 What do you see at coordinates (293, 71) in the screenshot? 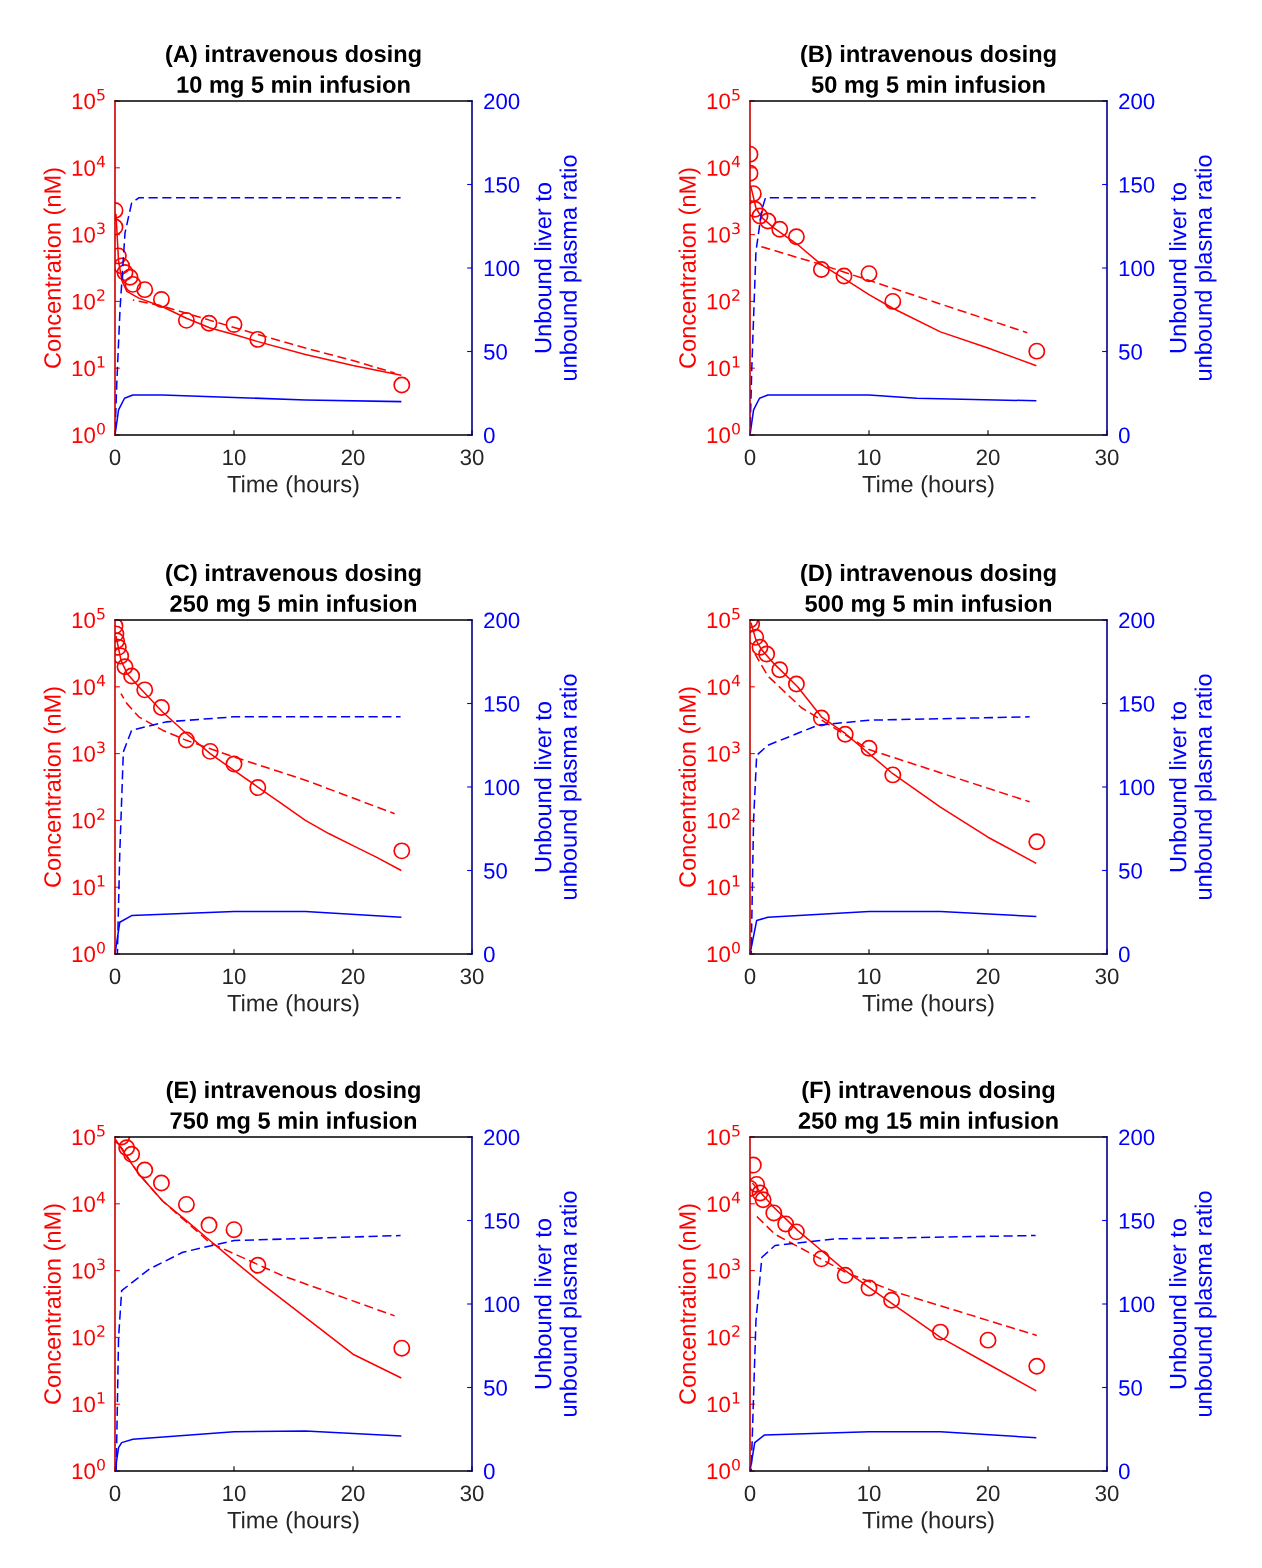
I see `chart-title: (A) intravenous dosing 10 mg 5 min infusion` at bounding box center [293, 71].